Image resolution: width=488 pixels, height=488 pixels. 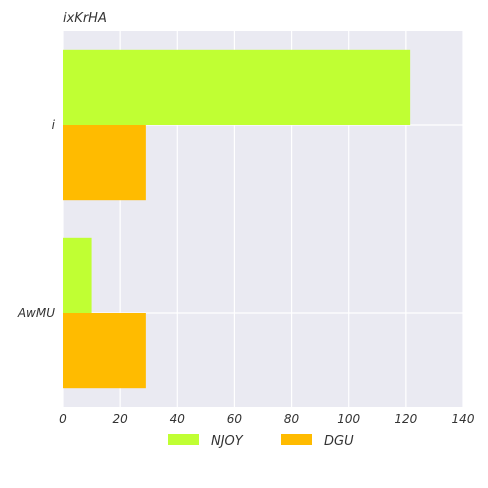 I want to click on bar-njoy-i, so click(x=237, y=87).